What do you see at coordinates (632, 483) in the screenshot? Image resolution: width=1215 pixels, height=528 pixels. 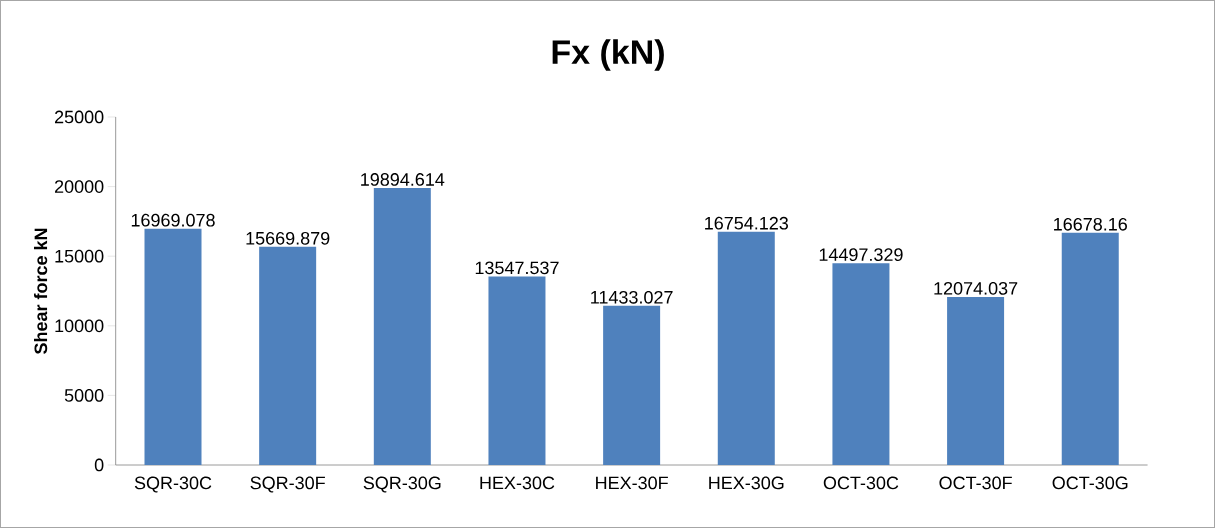 I see `x-tick-label: HEX-30F` at bounding box center [632, 483].